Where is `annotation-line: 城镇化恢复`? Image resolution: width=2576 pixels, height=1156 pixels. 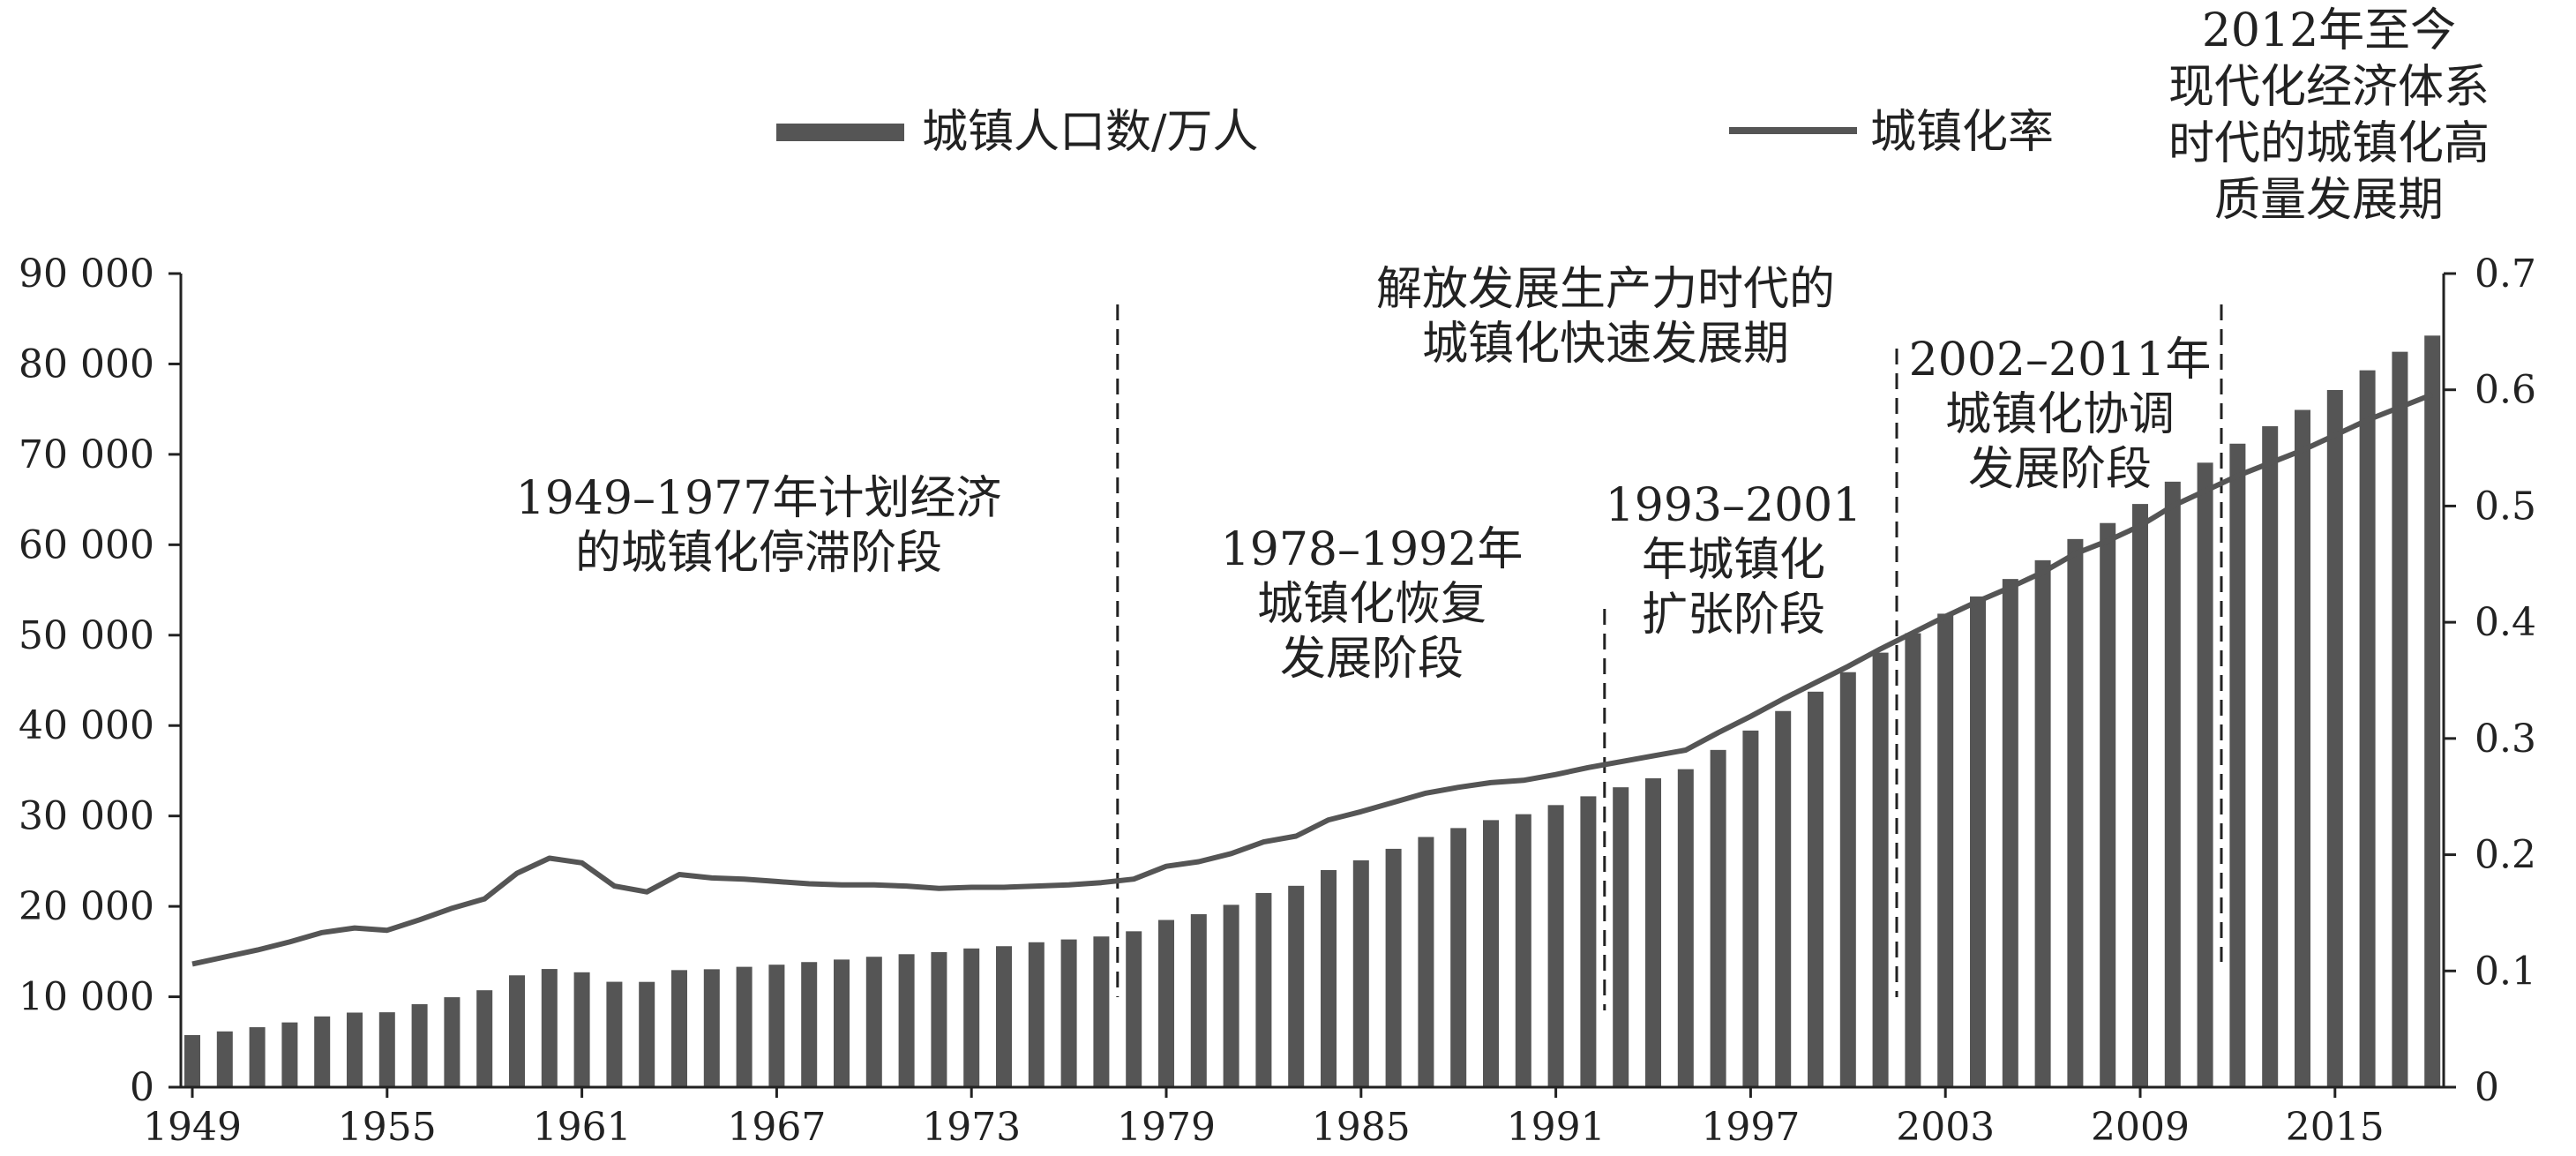 annotation-line: 城镇化恢复 is located at coordinates (1372, 604).